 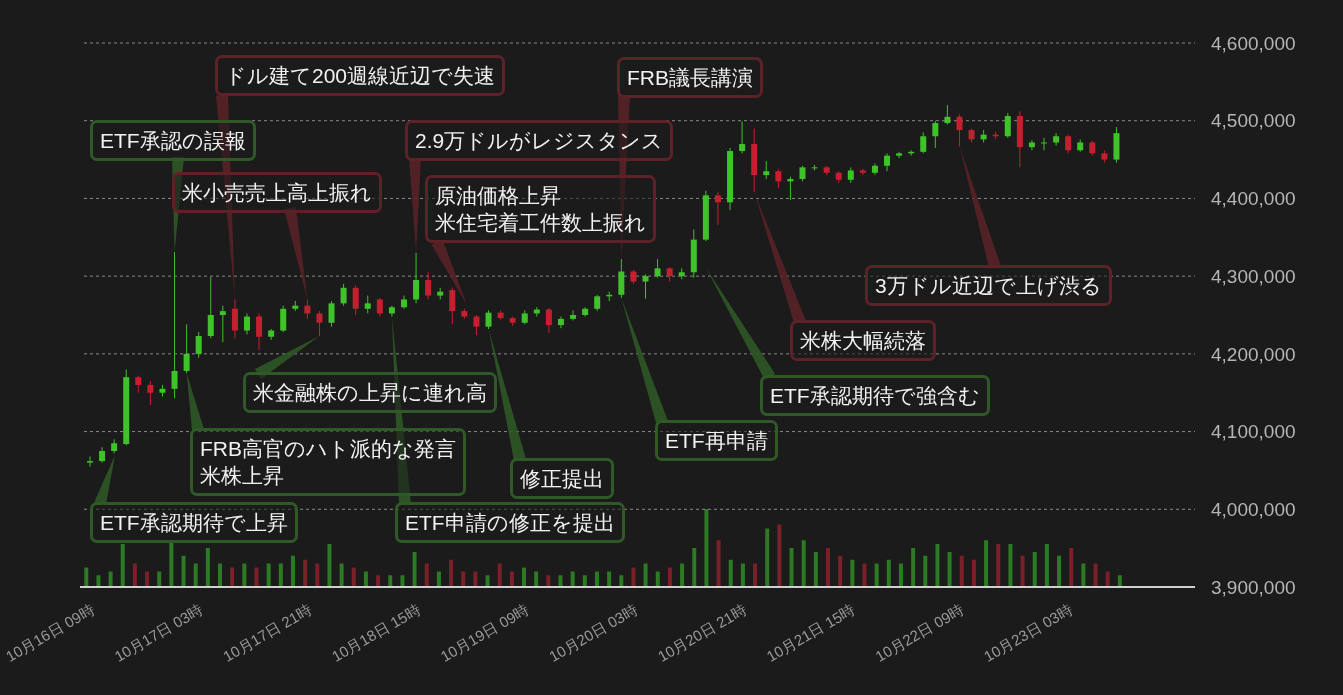 What do you see at coordinates (875, 395) in the screenshot?
I see `annotation: ETF承認期待で強含む` at bounding box center [875, 395].